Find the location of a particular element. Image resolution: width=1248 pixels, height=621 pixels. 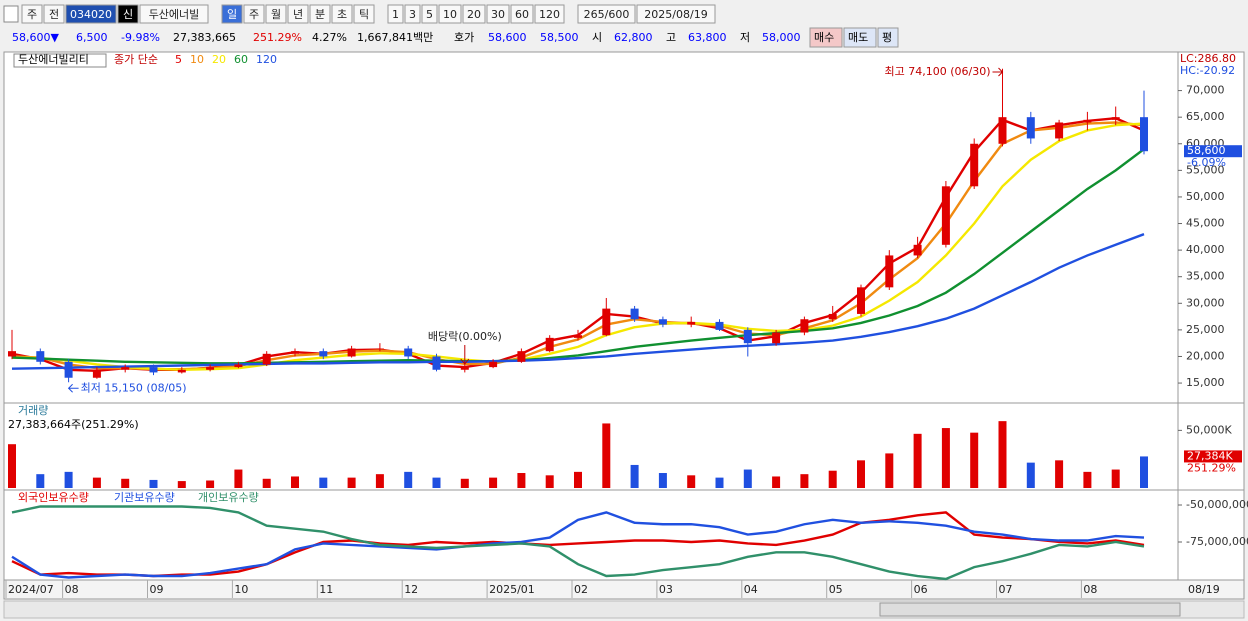

chart-title: 두산에너빌리티 is located at coordinates (53, 59).